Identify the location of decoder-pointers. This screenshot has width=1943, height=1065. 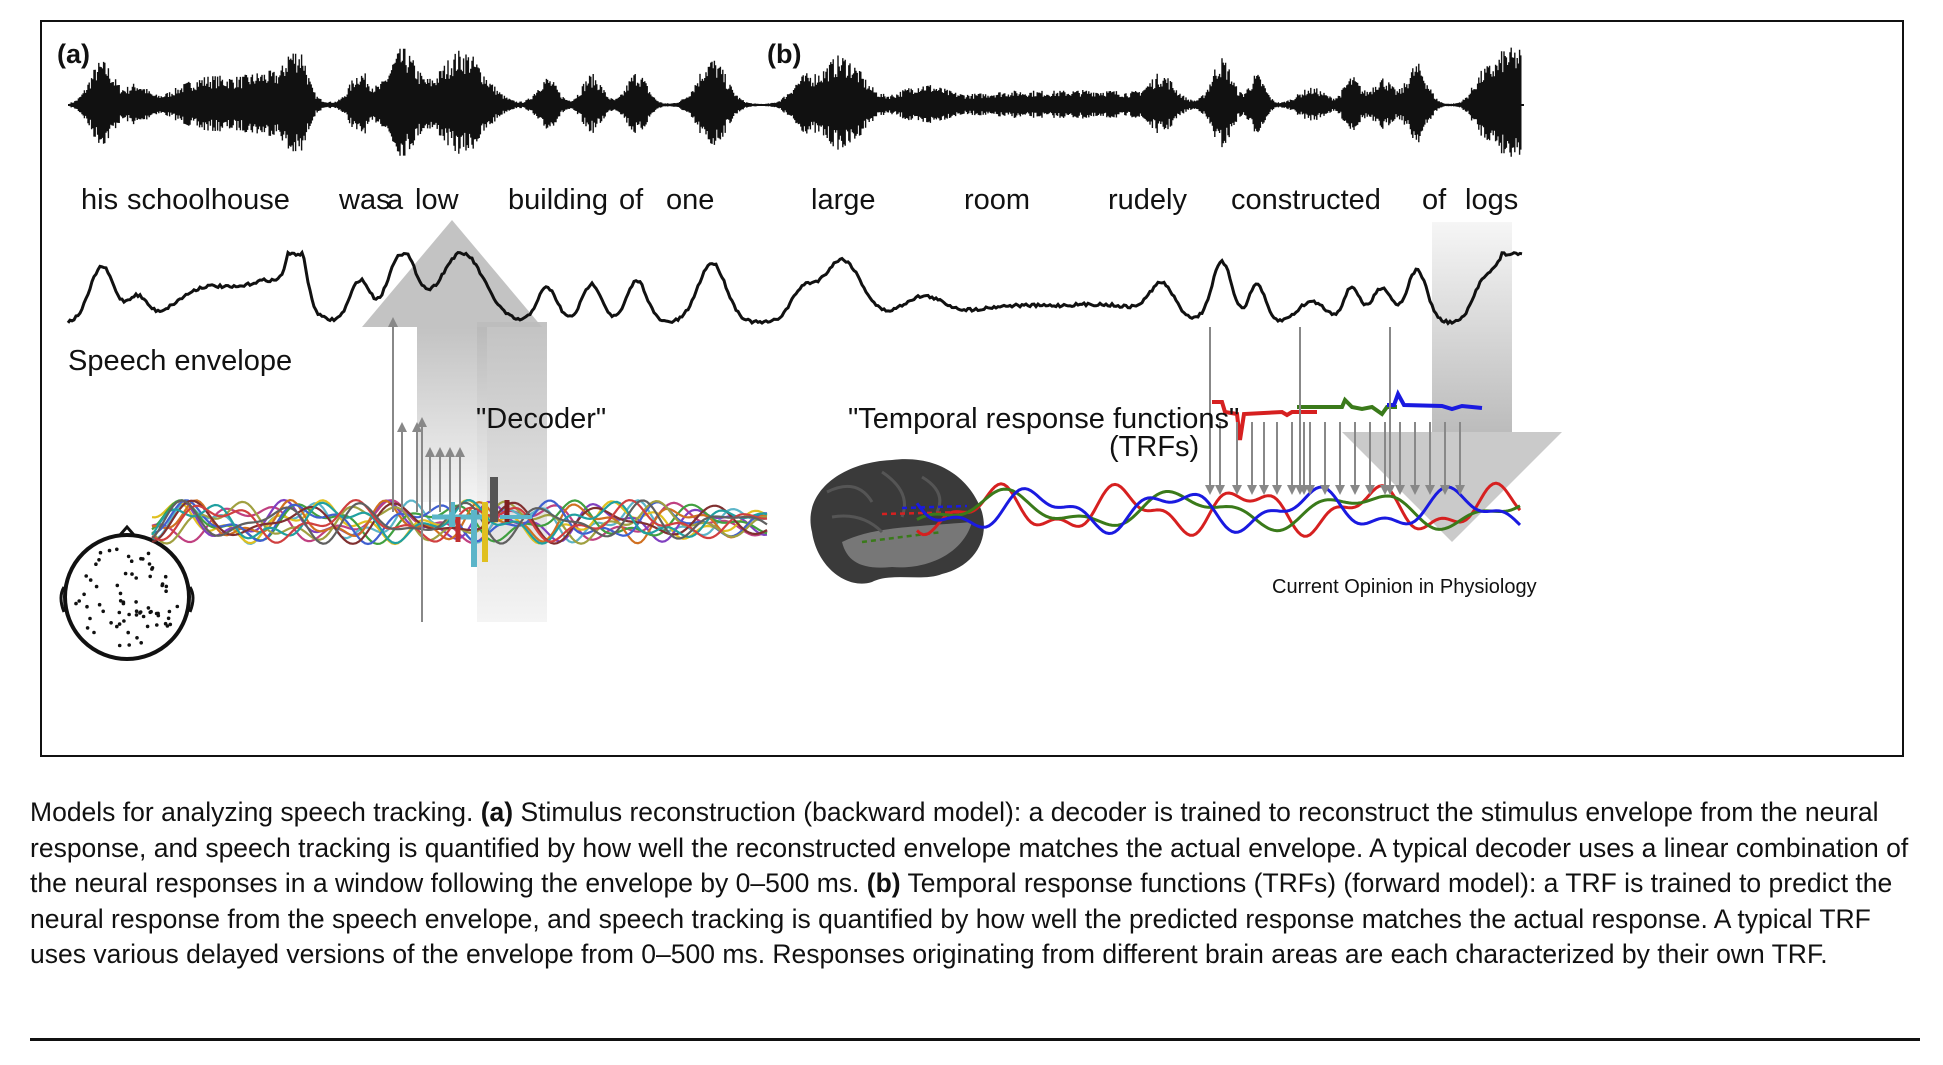
(426, 414).